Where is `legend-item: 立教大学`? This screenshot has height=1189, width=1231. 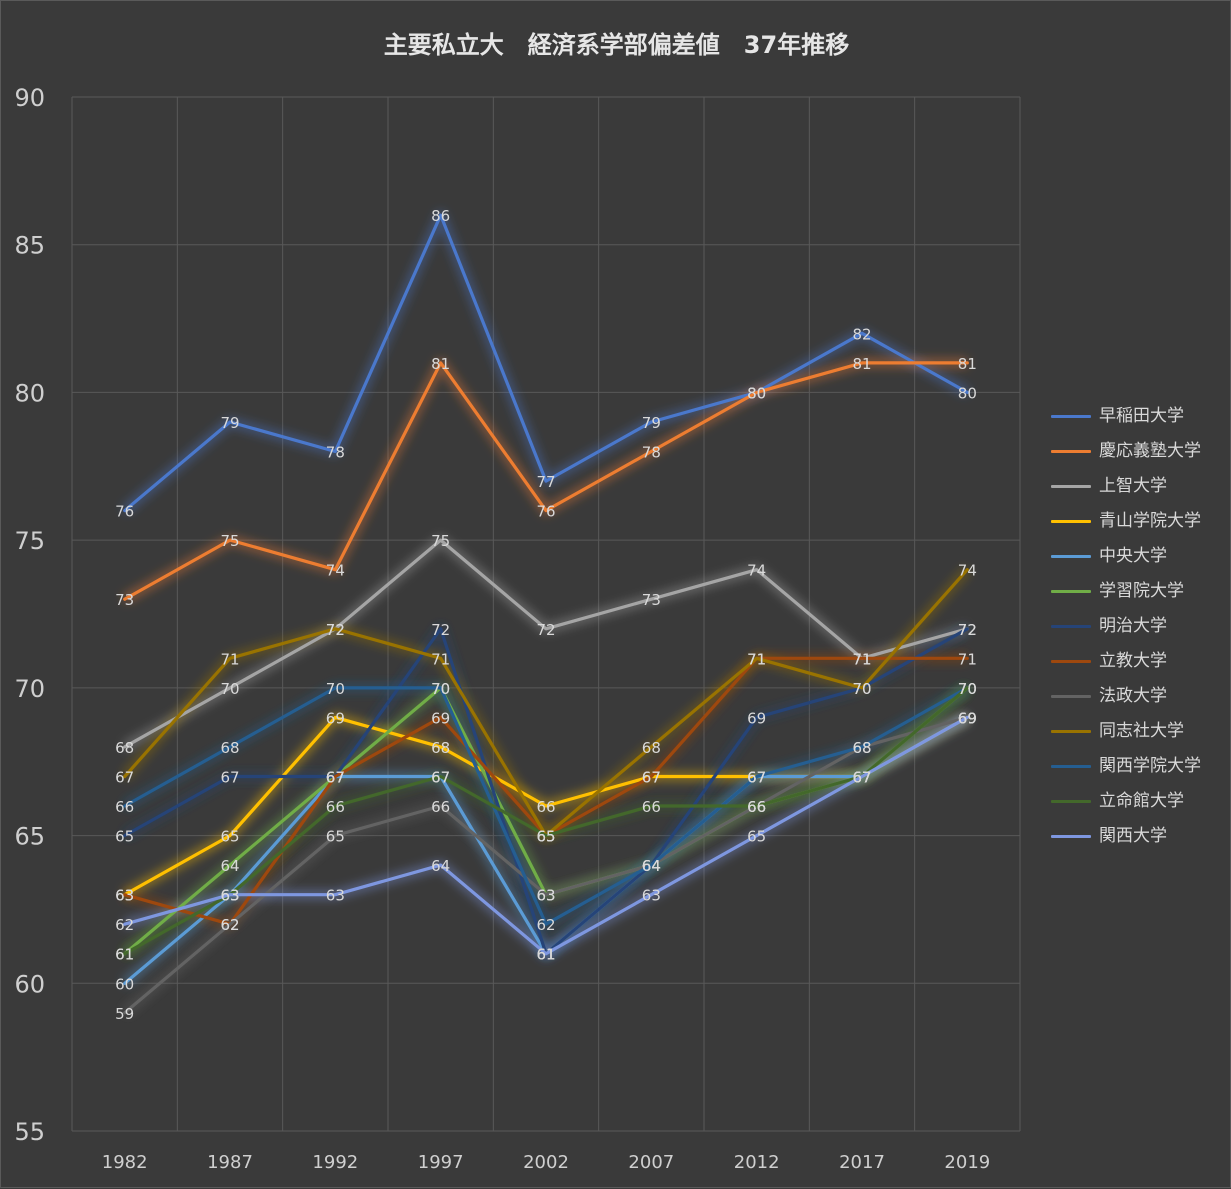
legend-item: 立教大学 is located at coordinates (1126, 661).